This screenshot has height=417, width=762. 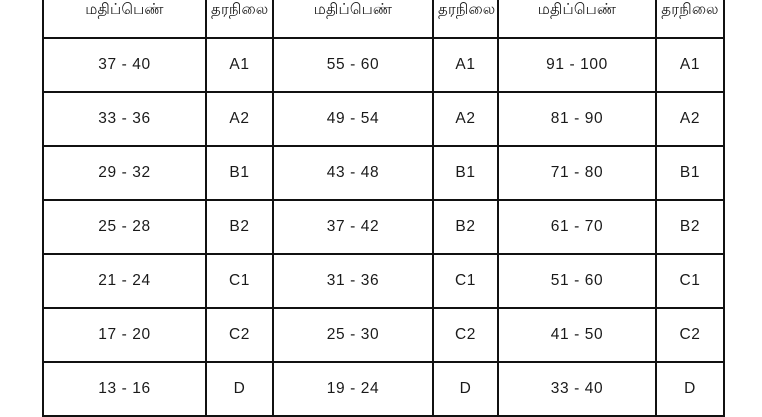 I want to click on cell-marks-40: 29 - 32, so click(x=124, y=173).